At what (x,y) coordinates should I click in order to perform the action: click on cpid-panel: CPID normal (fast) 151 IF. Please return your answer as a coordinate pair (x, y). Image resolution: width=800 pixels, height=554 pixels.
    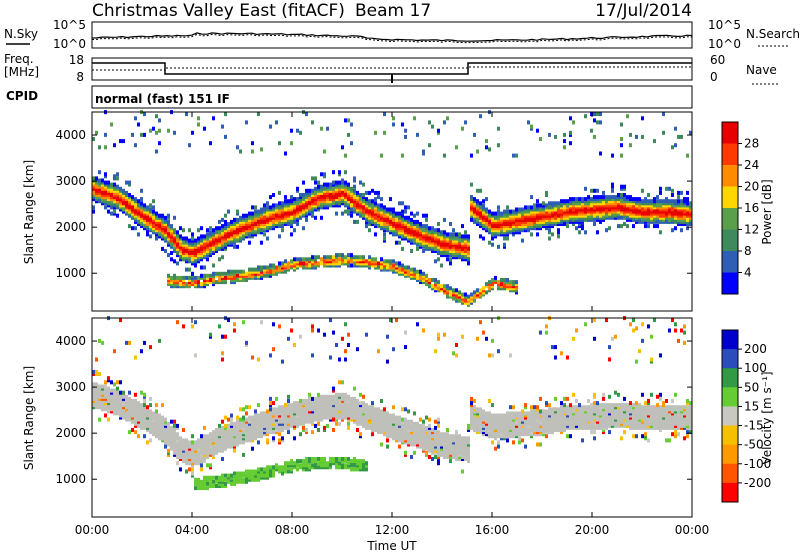
    Looking at the image, I should click on (349, 97).